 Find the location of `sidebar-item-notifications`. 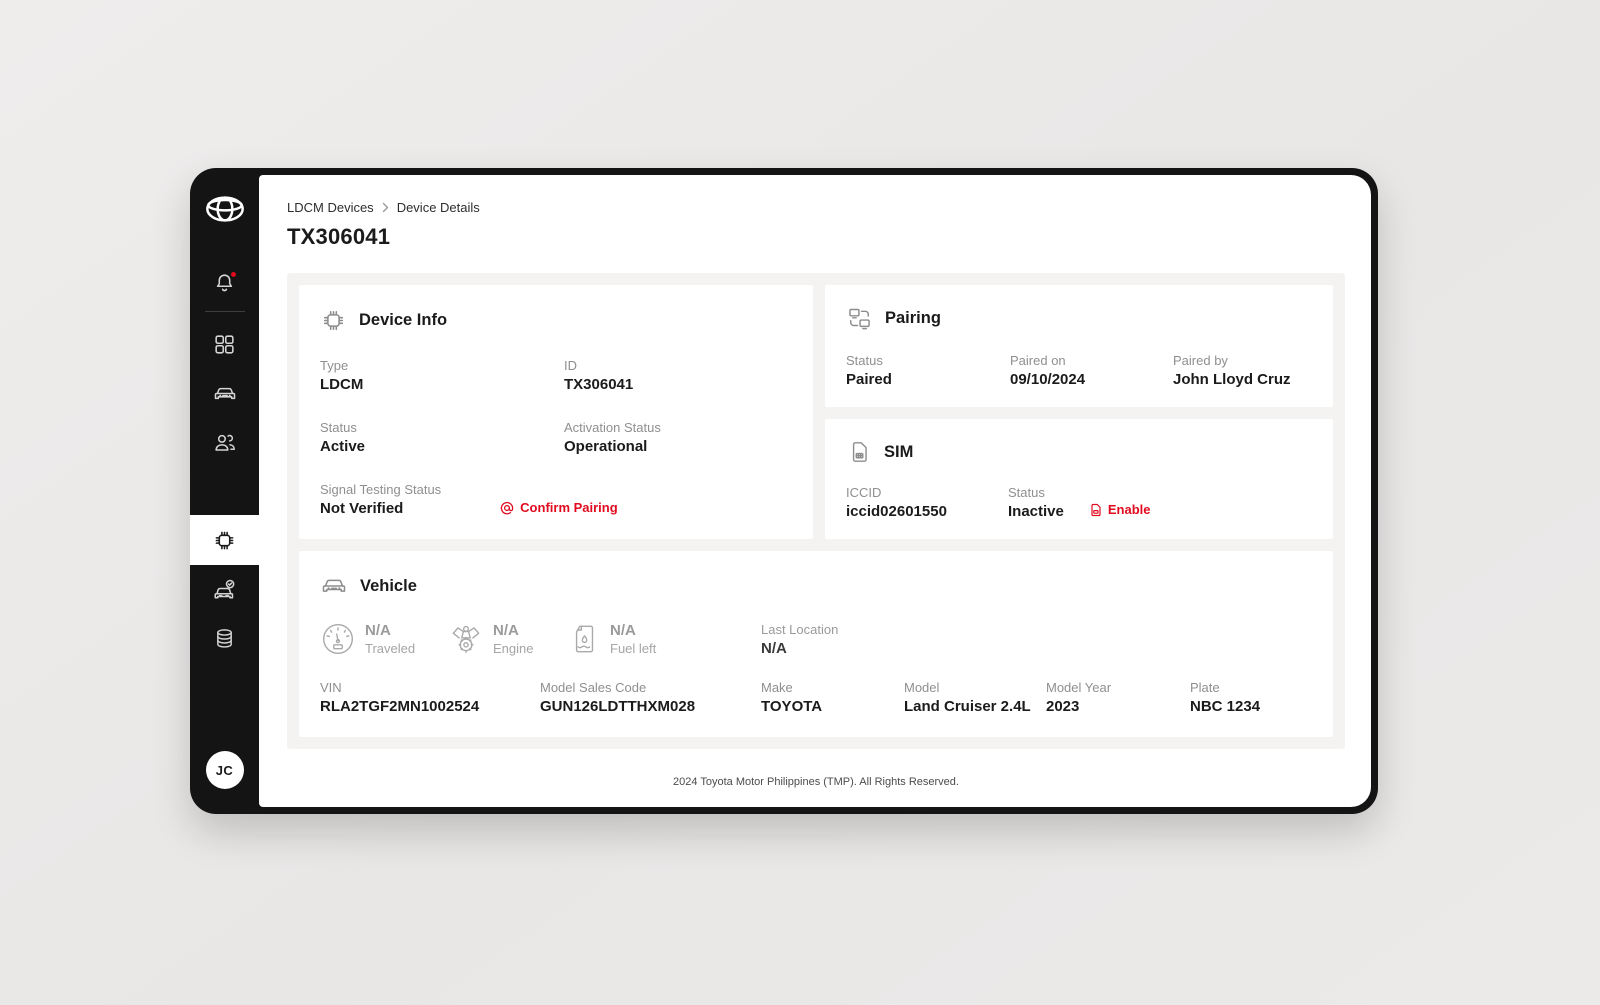

sidebar-item-notifications is located at coordinates (224, 282).